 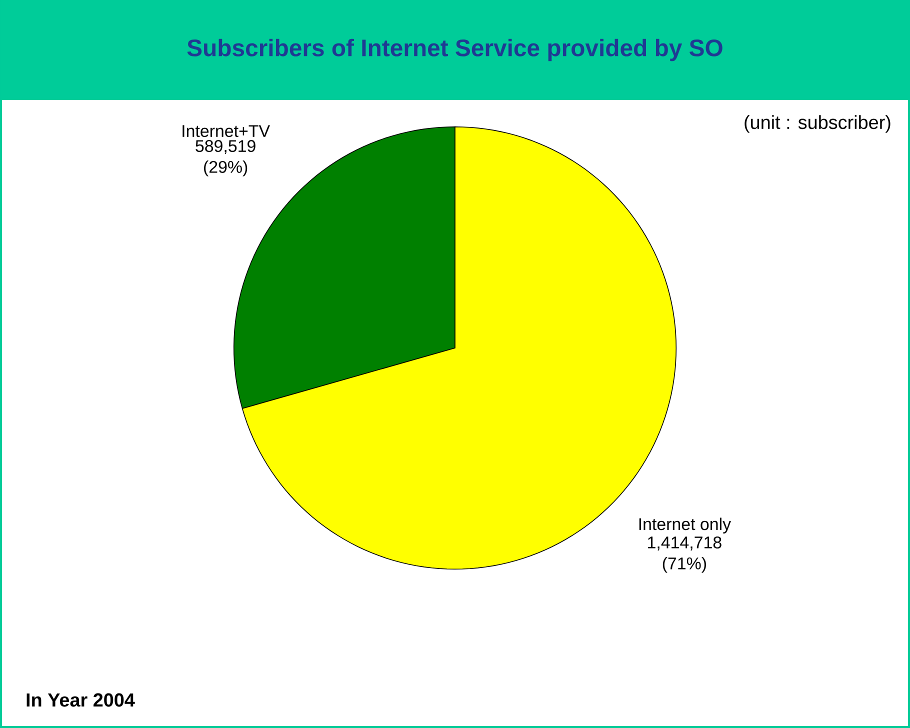 I want to click on text: (unit : subscriber), so click(x=817, y=124).